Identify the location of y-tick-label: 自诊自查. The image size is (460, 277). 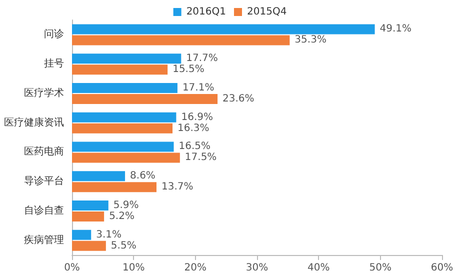
(44, 210).